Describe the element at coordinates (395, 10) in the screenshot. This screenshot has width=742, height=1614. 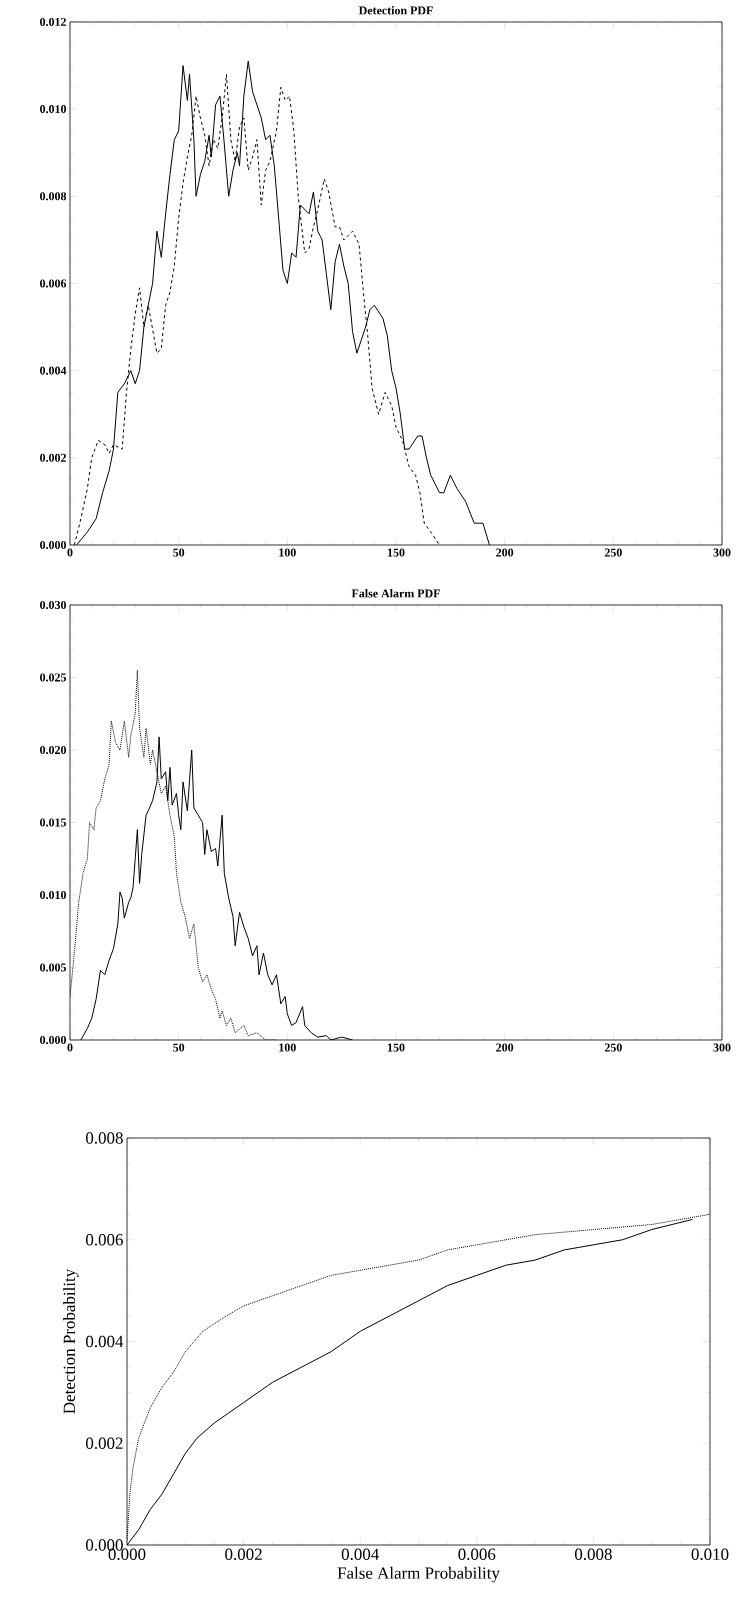
I see `chart-title: Detection PDF` at that location.